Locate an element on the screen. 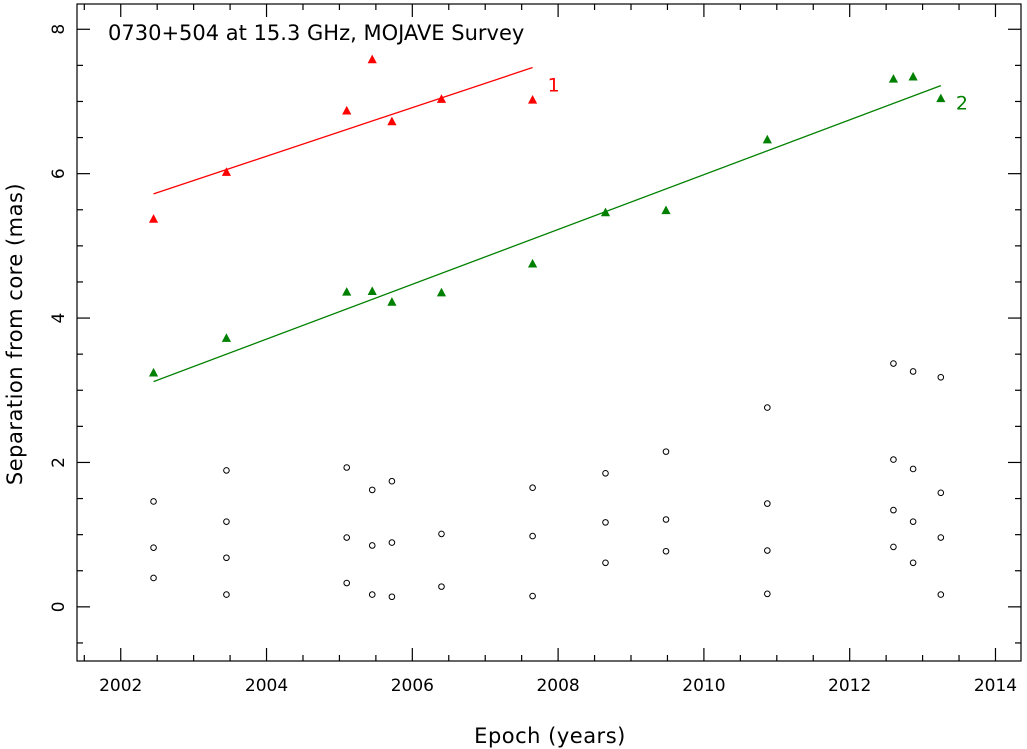 The height and width of the screenshot is (749, 1027). y-tick-label: 0 is located at coordinates (59, 606).